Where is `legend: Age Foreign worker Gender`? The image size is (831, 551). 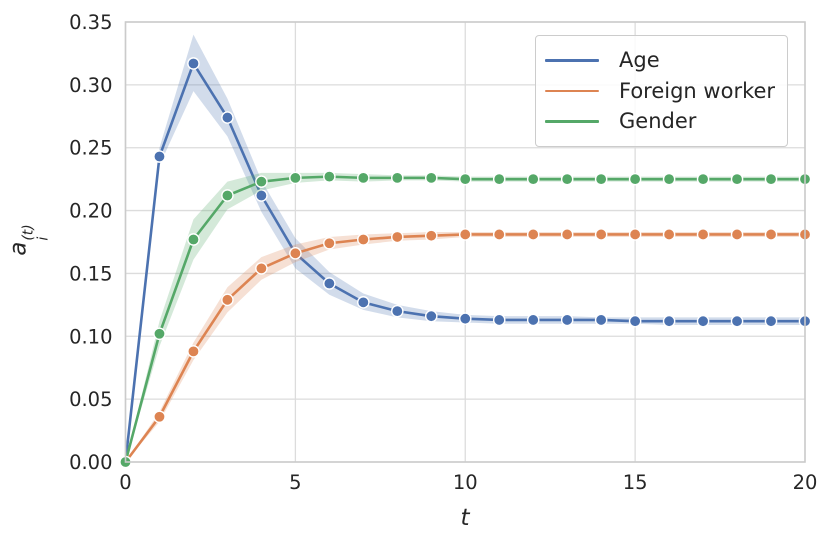 legend: Age Foreign worker Gender is located at coordinates (661, 91).